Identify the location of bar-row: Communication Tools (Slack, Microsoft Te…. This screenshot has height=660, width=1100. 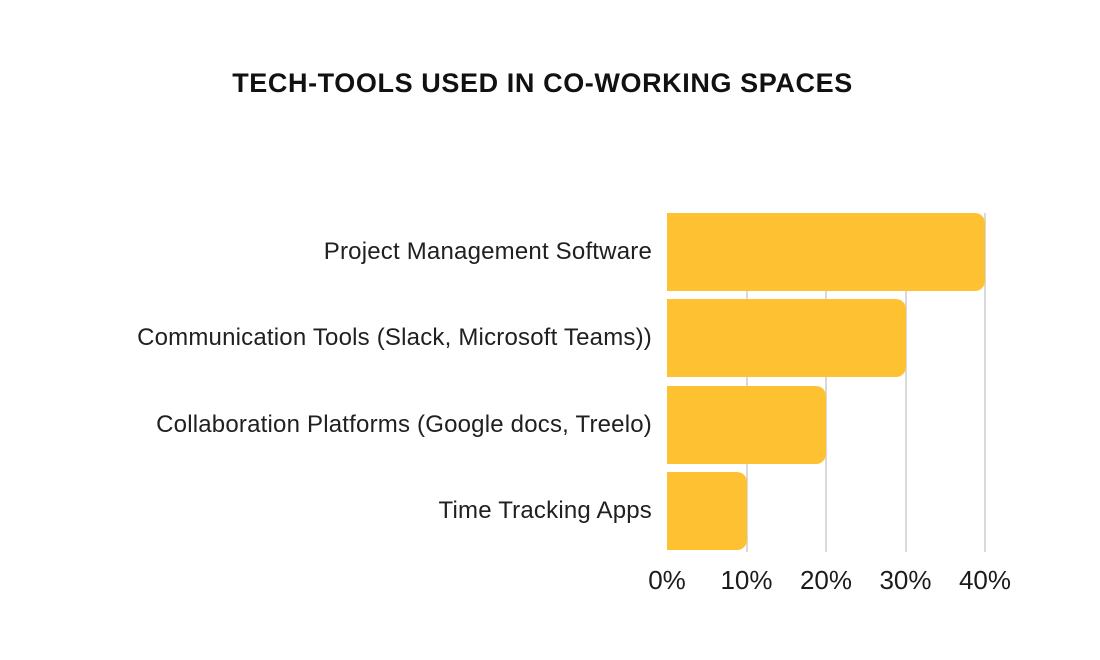
(550, 338).